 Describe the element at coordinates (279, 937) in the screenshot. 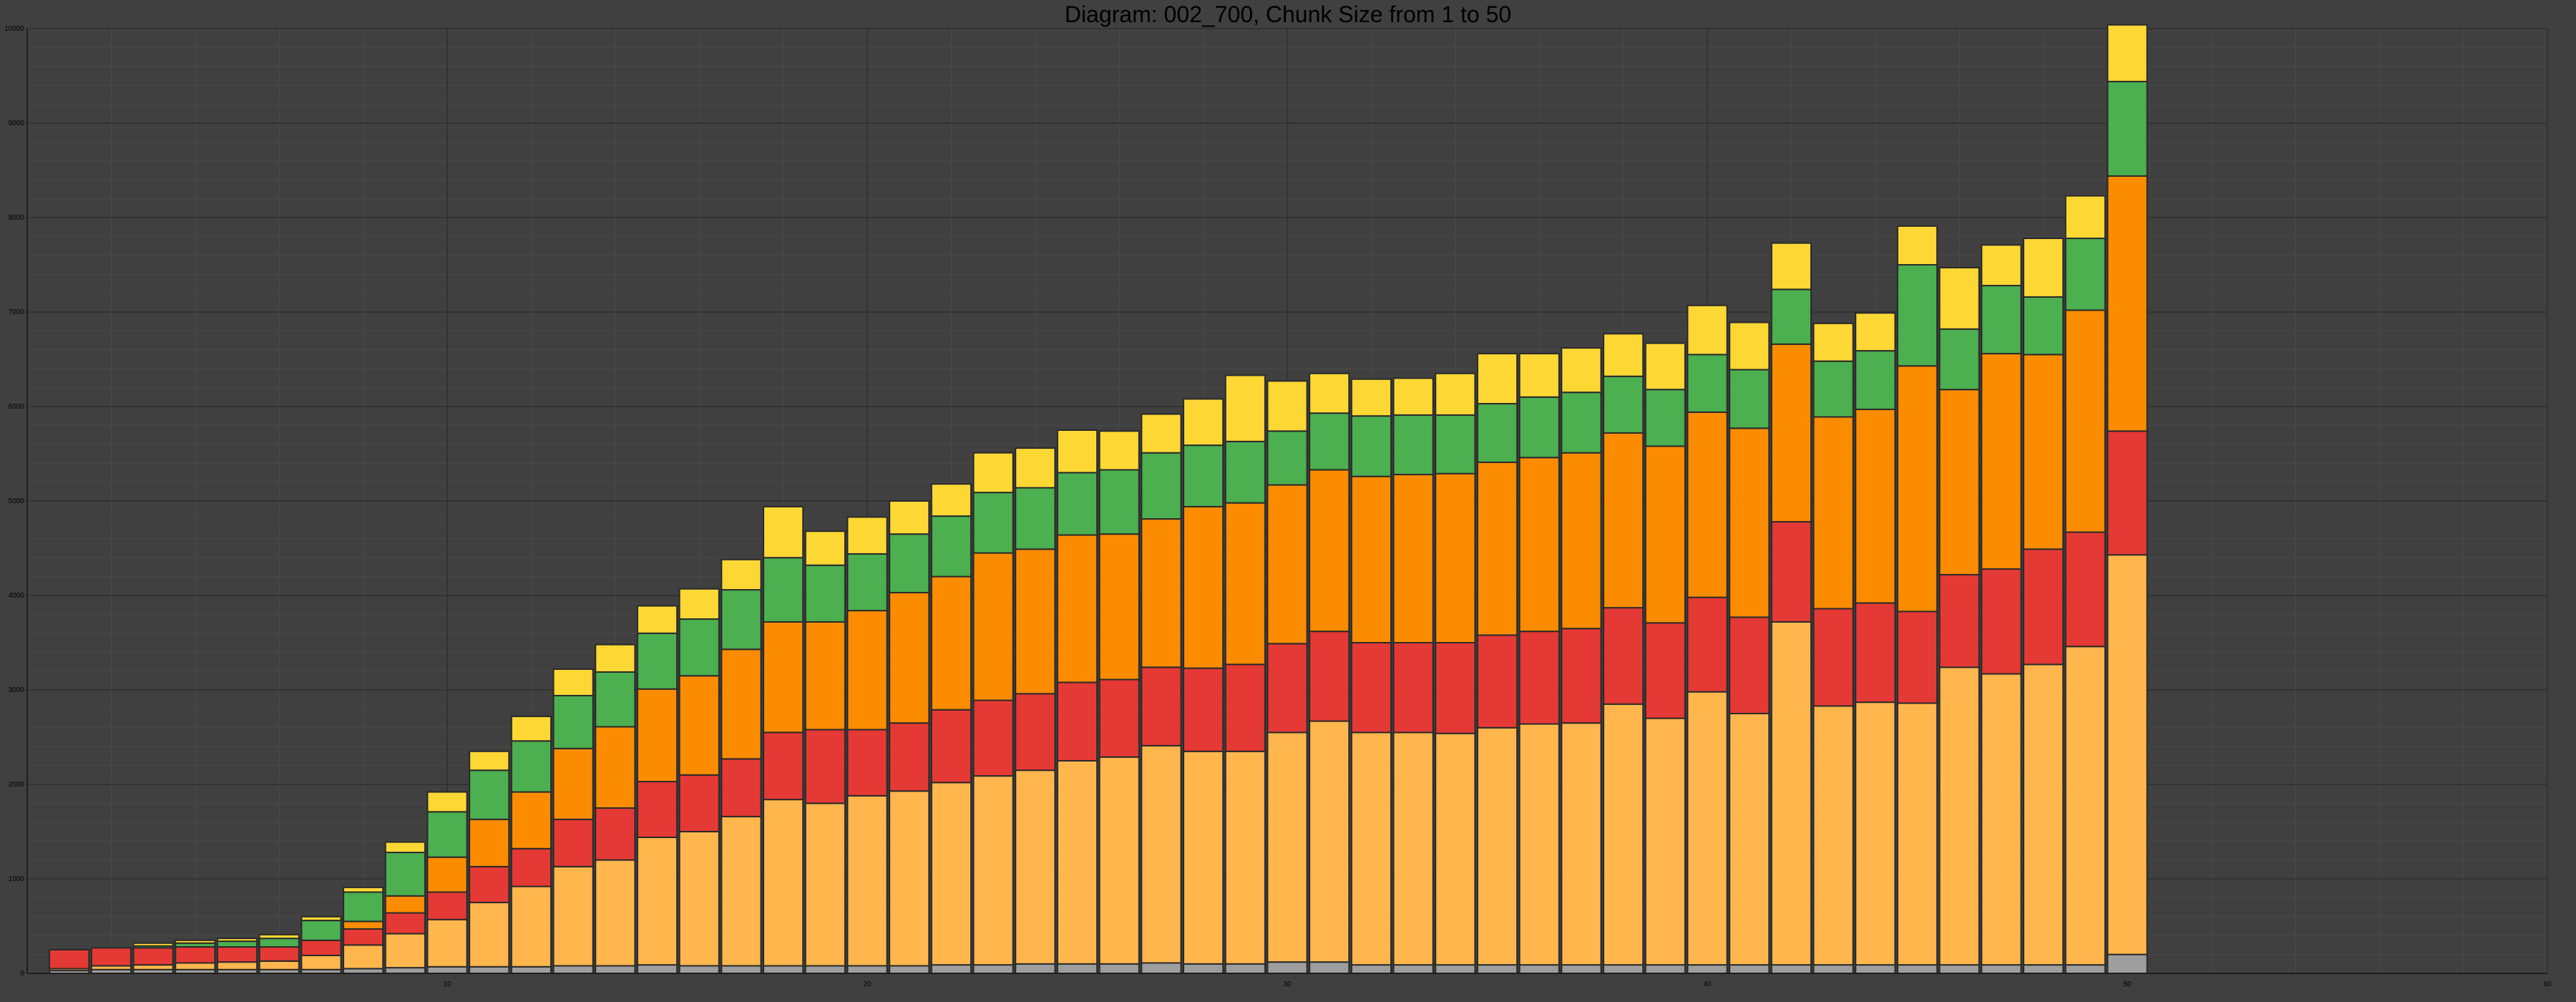

I see `bar-segment-6-s6` at that location.